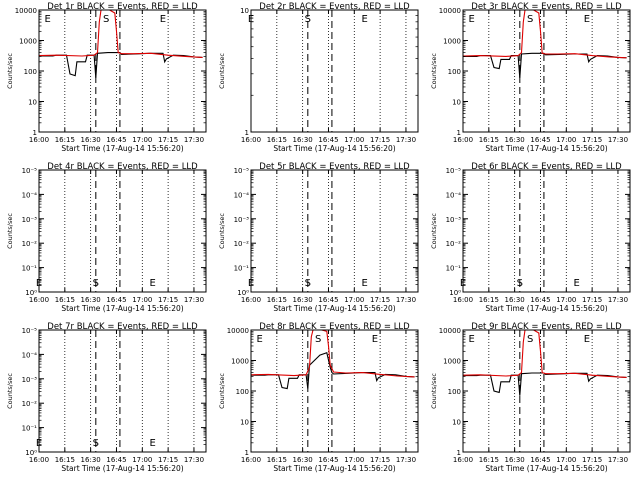  What do you see at coordinates (91, 460) in the screenshot?
I see `panel-7-xtick-label: 16:30` at bounding box center [91, 460].